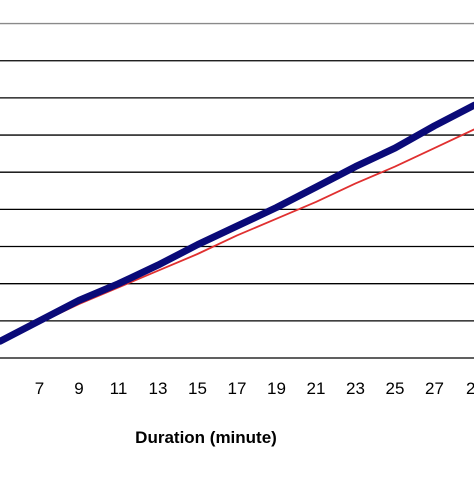 The height and width of the screenshot is (479, 474). Describe the element at coordinates (206, 437) in the screenshot. I see `x-axis-title: Duration (minute)` at that location.